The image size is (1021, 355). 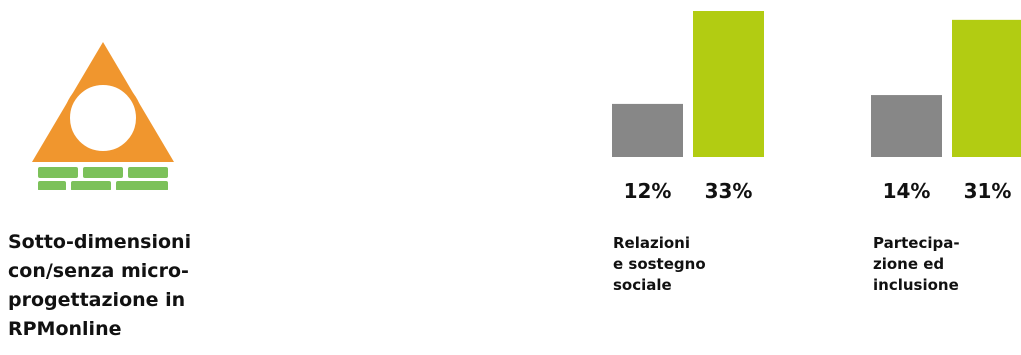 I want to click on caption-line-2: con/senza micro-, so click(x=98, y=271).